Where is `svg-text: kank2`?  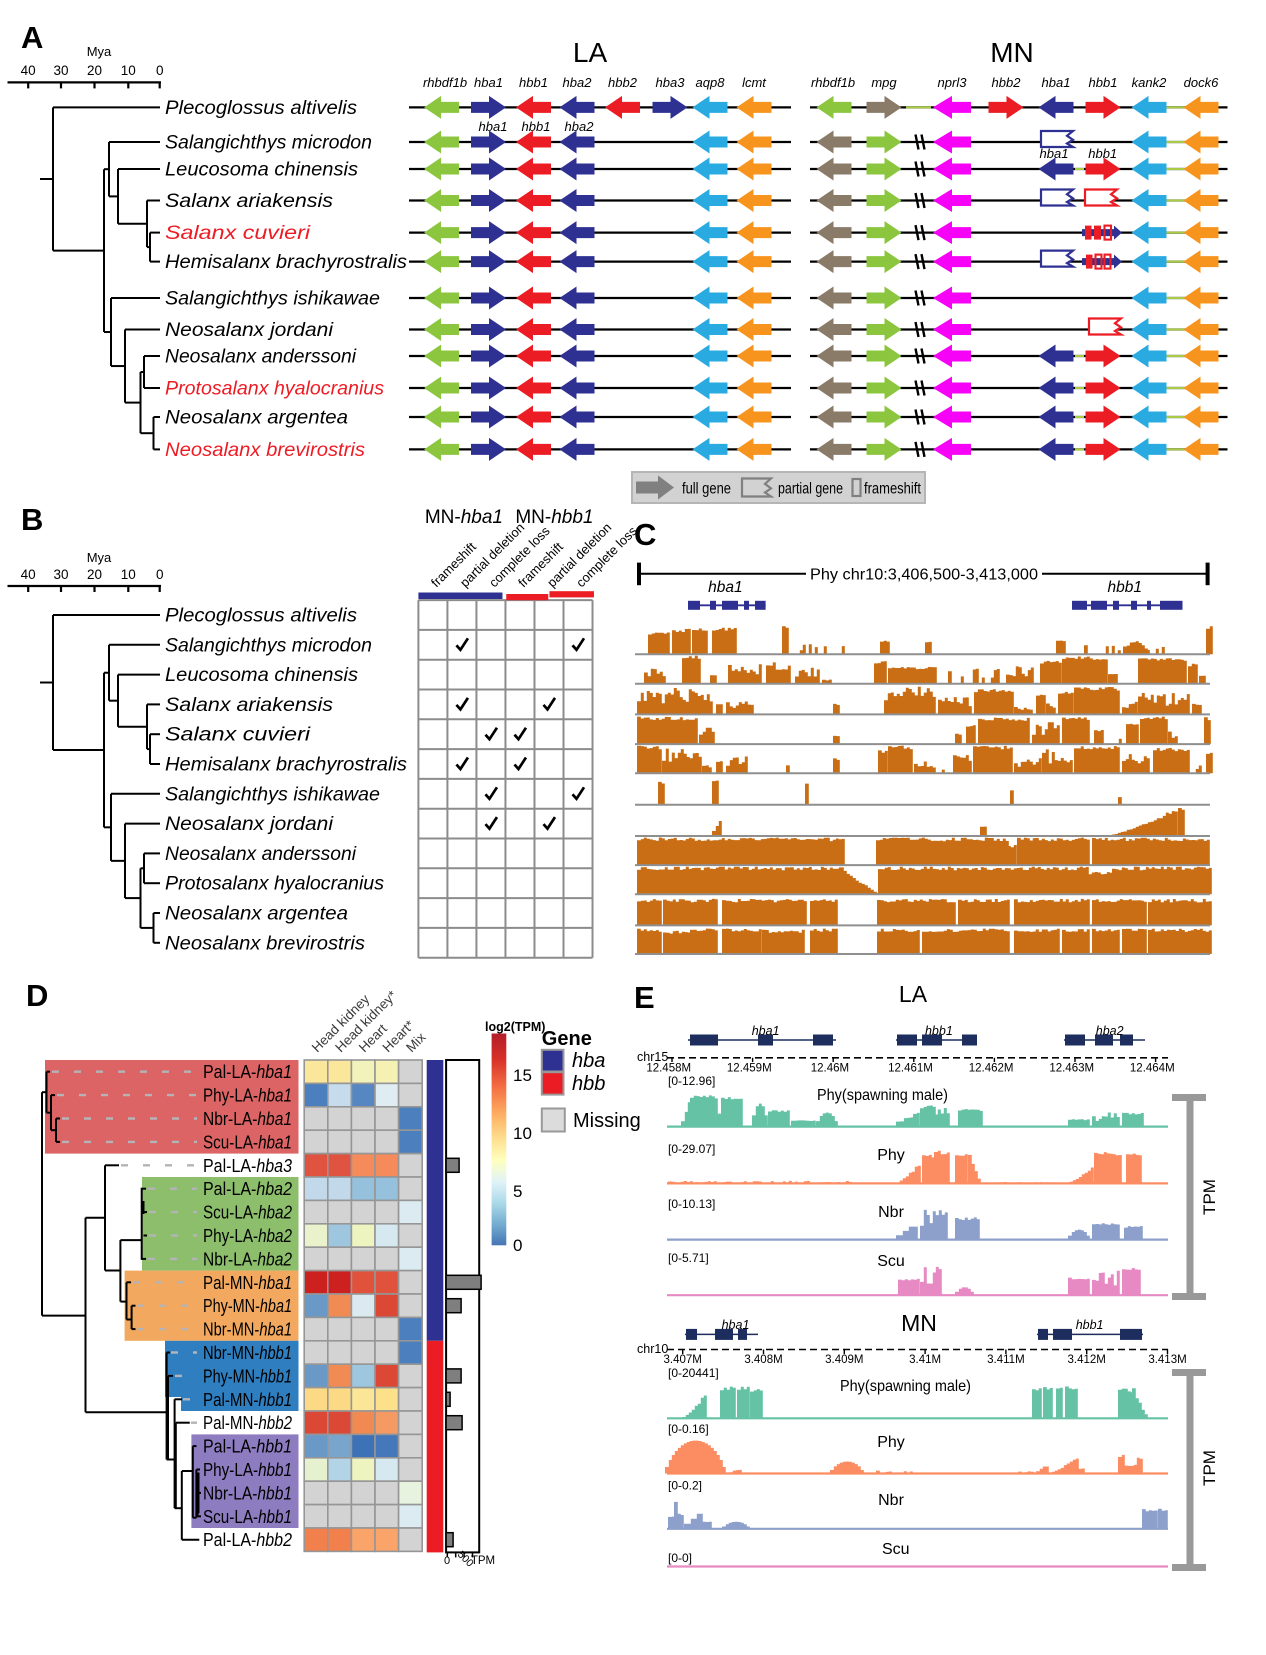
svg-text: kank2 is located at coordinates (1149, 82).